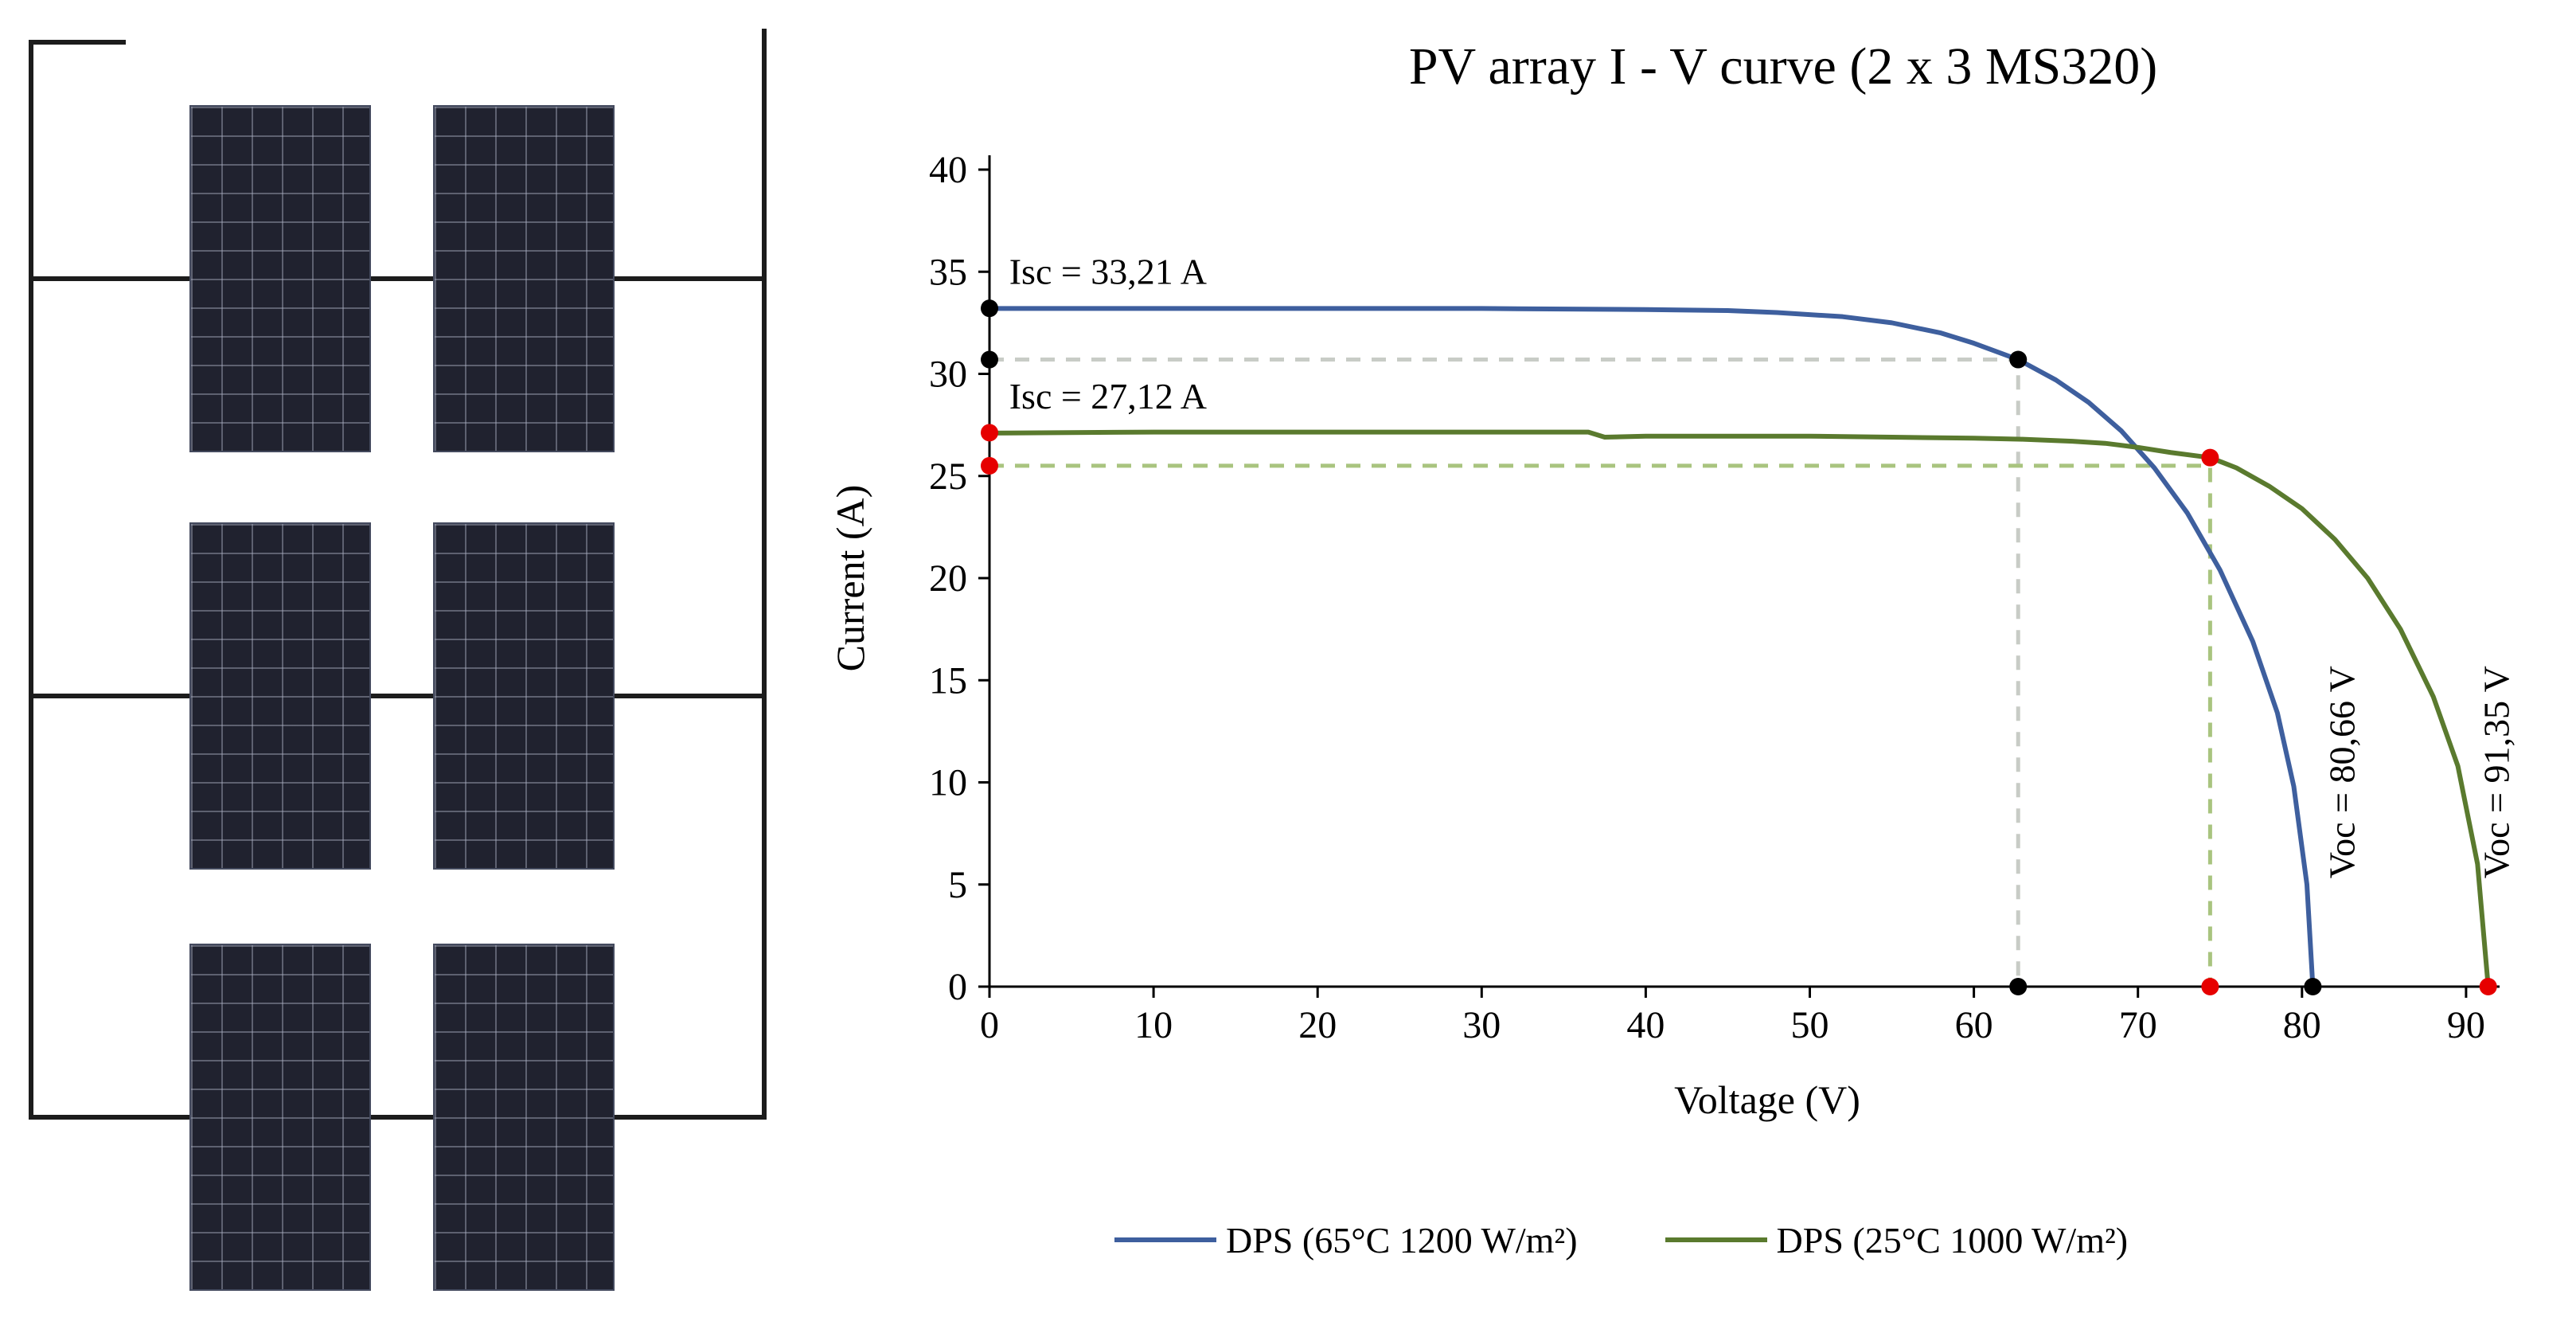 The height and width of the screenshot is (1337, 2576). I want to click on pv-module-r1c1, so click(280, 278).